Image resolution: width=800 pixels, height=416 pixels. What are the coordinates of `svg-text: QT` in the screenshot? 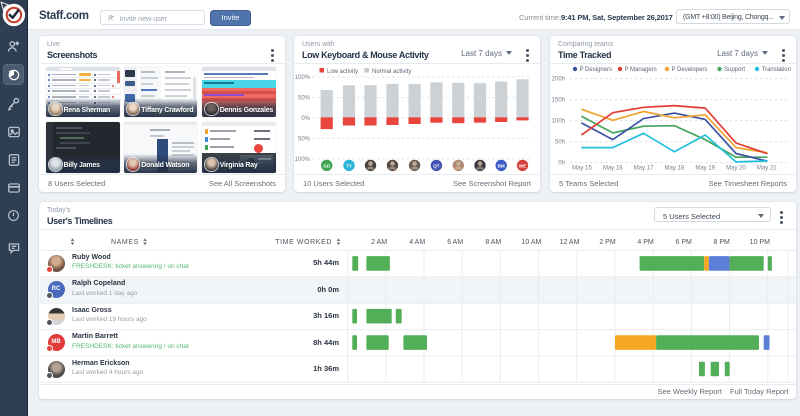 It's located at (436, 165).